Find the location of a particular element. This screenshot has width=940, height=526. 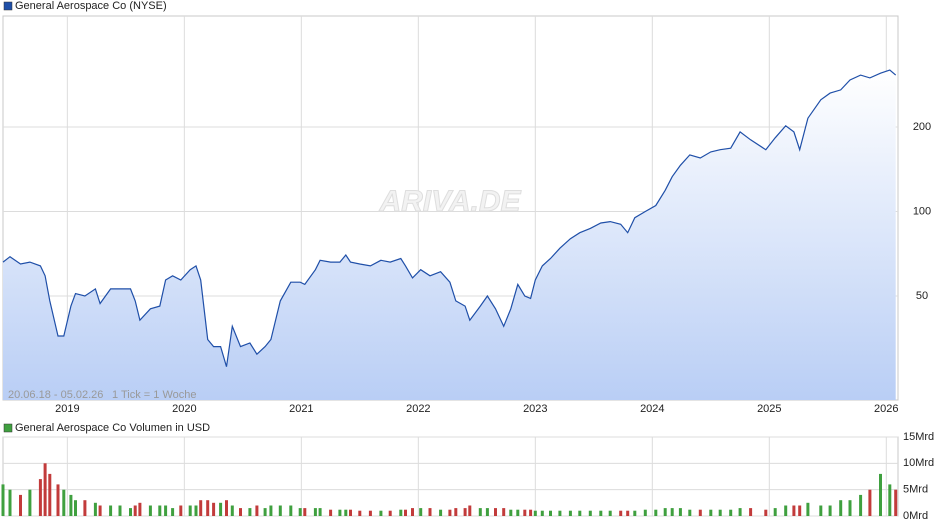

y-tick-label: 15Mrd is located at coordinates (918, 437).